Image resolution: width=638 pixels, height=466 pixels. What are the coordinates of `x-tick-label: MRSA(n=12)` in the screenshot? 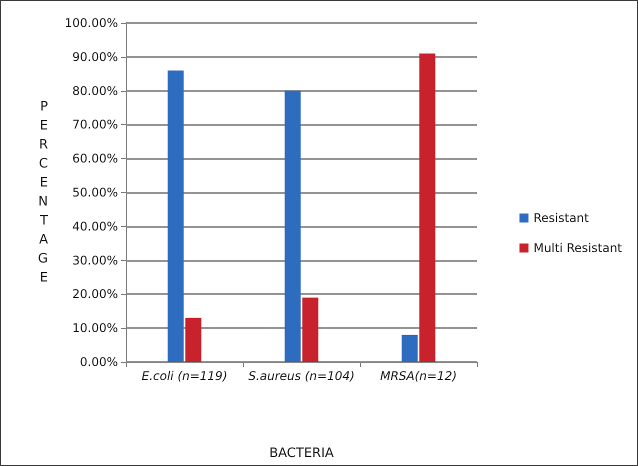 It's located at (418, 376).